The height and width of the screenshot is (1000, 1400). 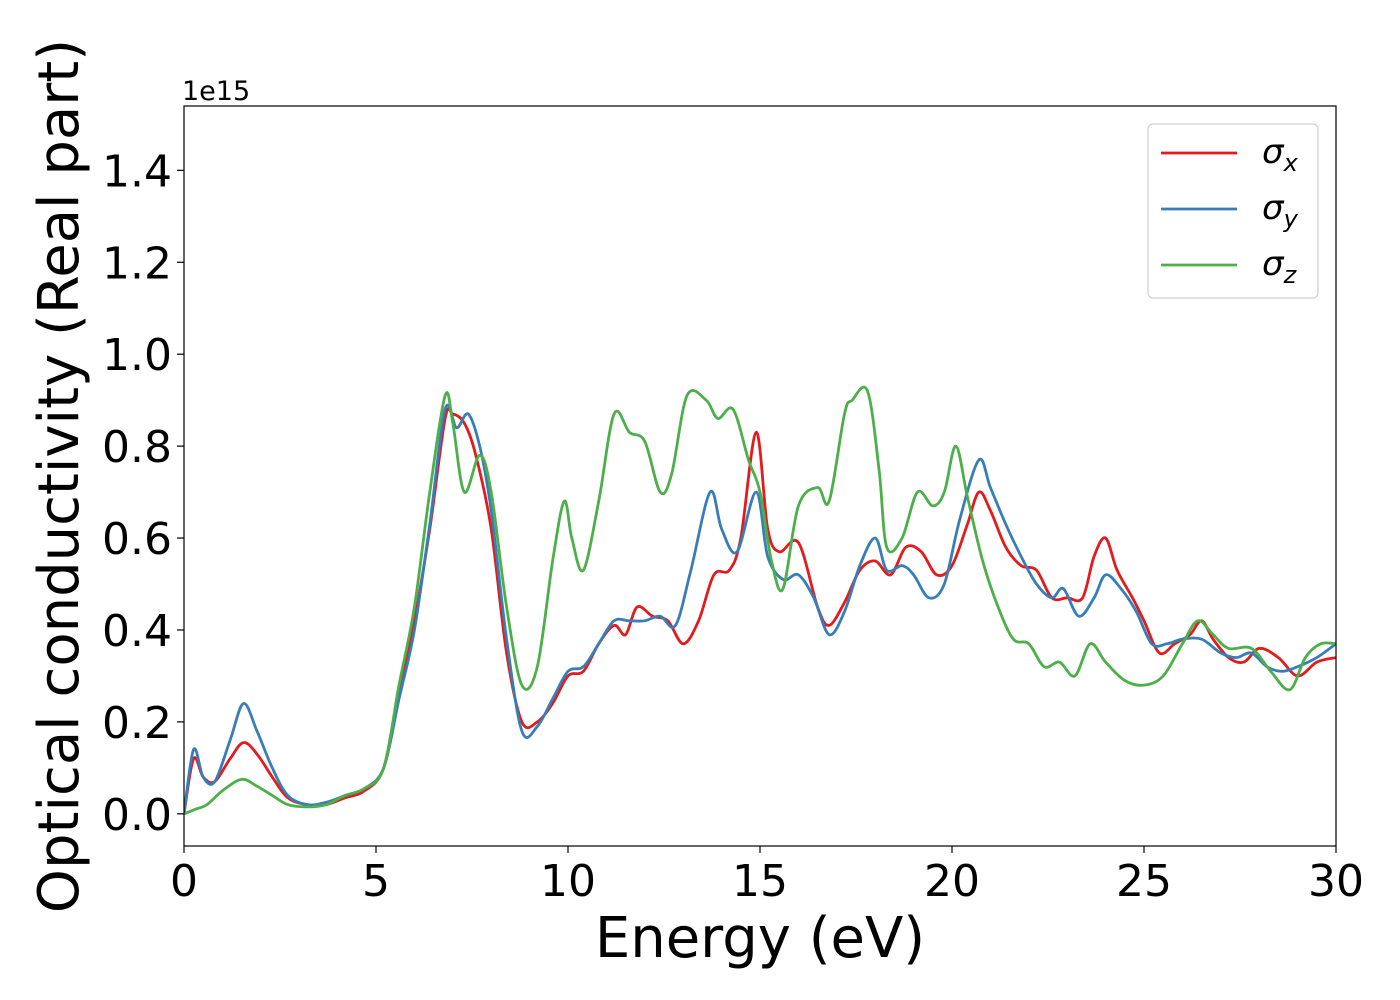 What do you see at coordinates (760, 881) in the screenshot?
I see `x-tick-label: 15` at bounding box center [760, 881].